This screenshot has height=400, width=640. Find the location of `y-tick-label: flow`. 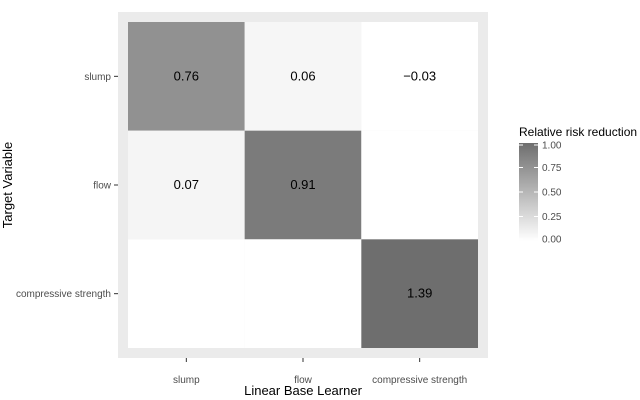

y-tick-label: flow is located at coordinates (102, 186).